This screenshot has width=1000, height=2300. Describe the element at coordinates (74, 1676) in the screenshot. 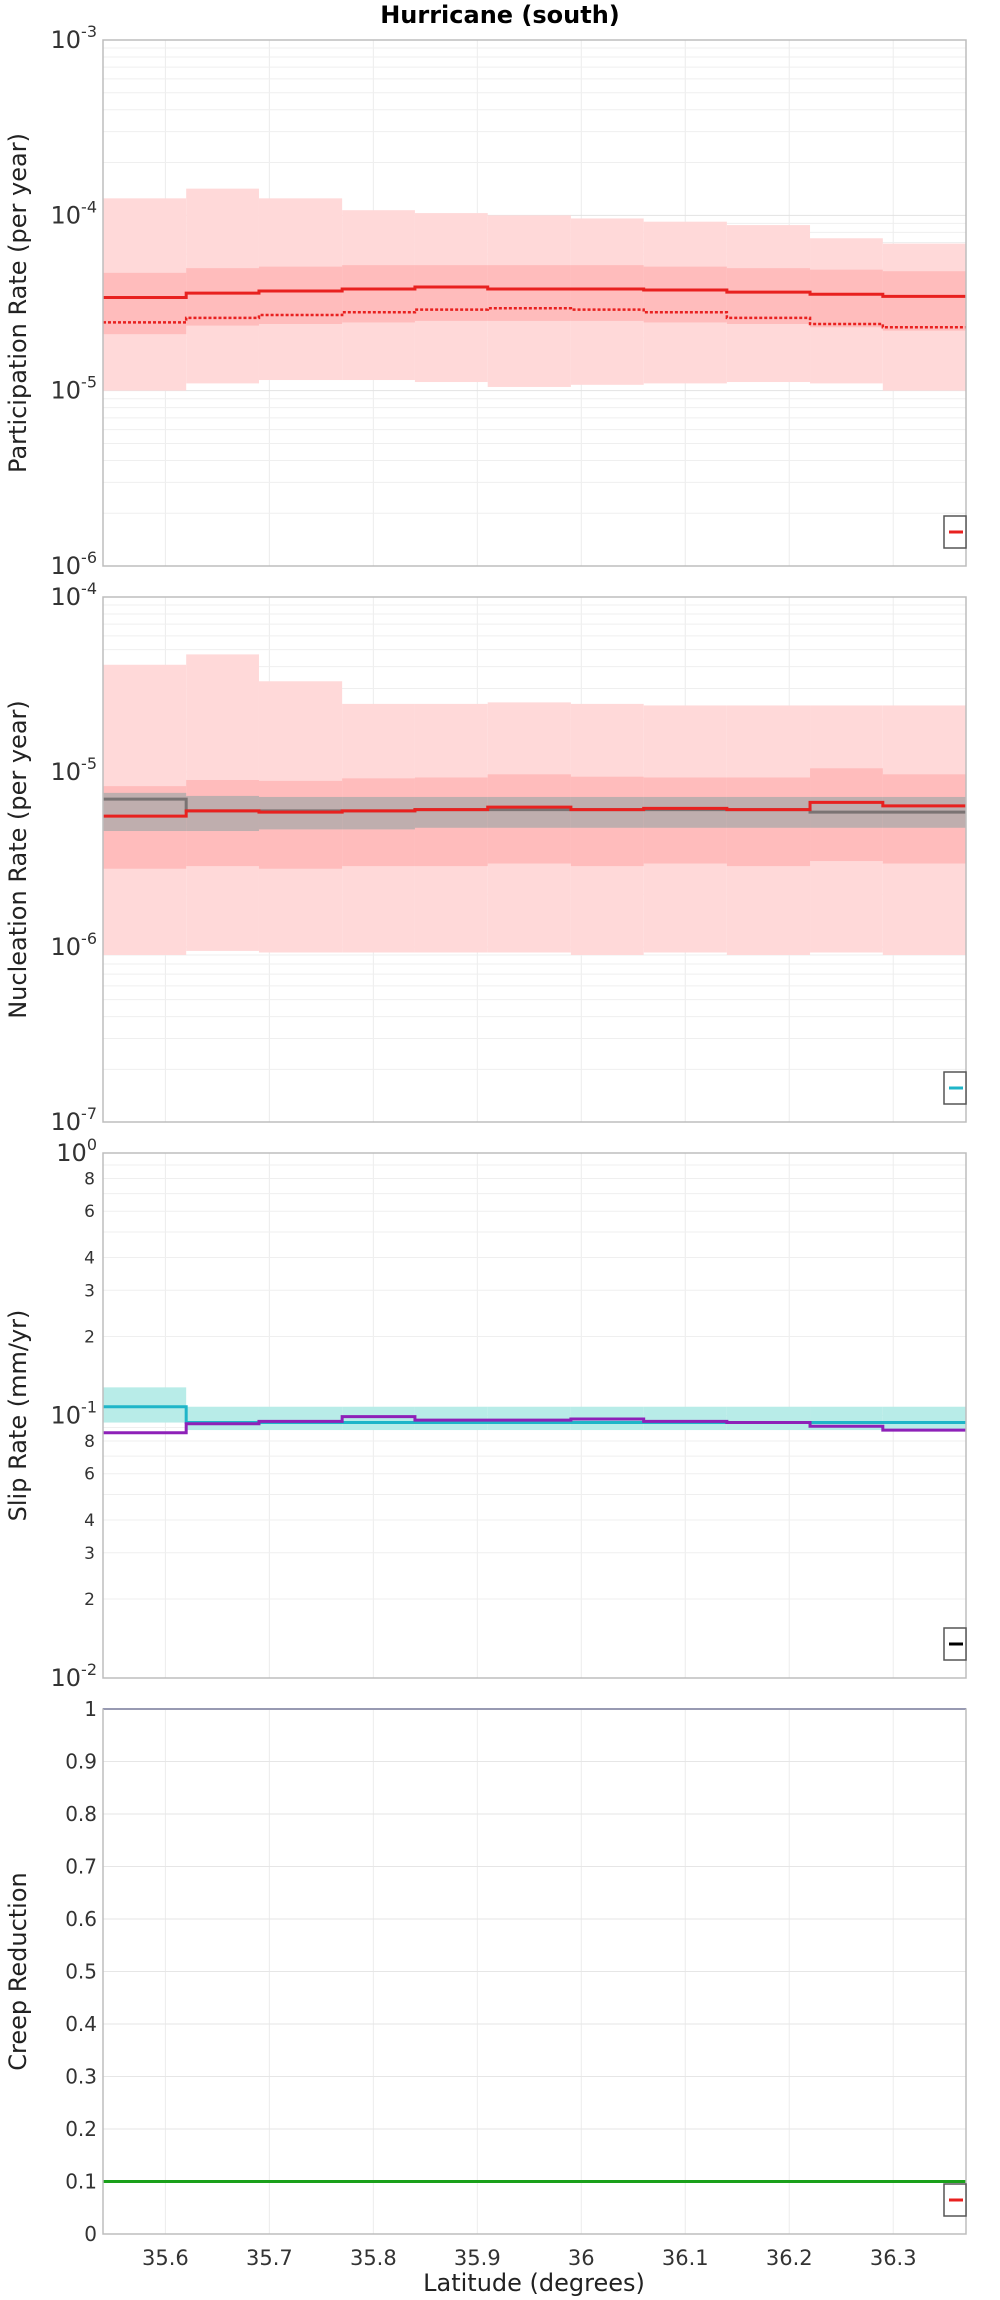

I see `y-tick-label: 10⁻²` at that location.